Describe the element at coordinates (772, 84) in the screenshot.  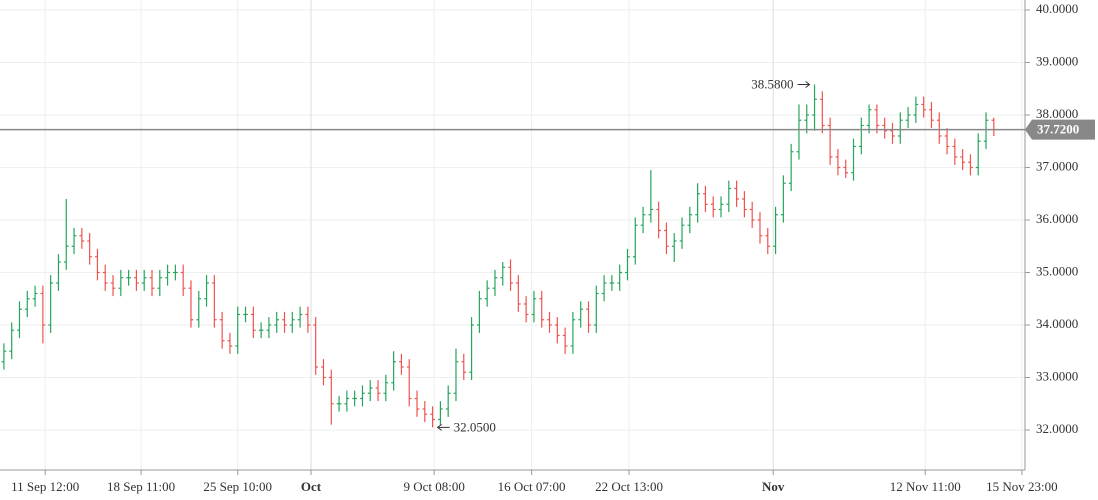
I see `high-annotation: 38.5800` at that location.